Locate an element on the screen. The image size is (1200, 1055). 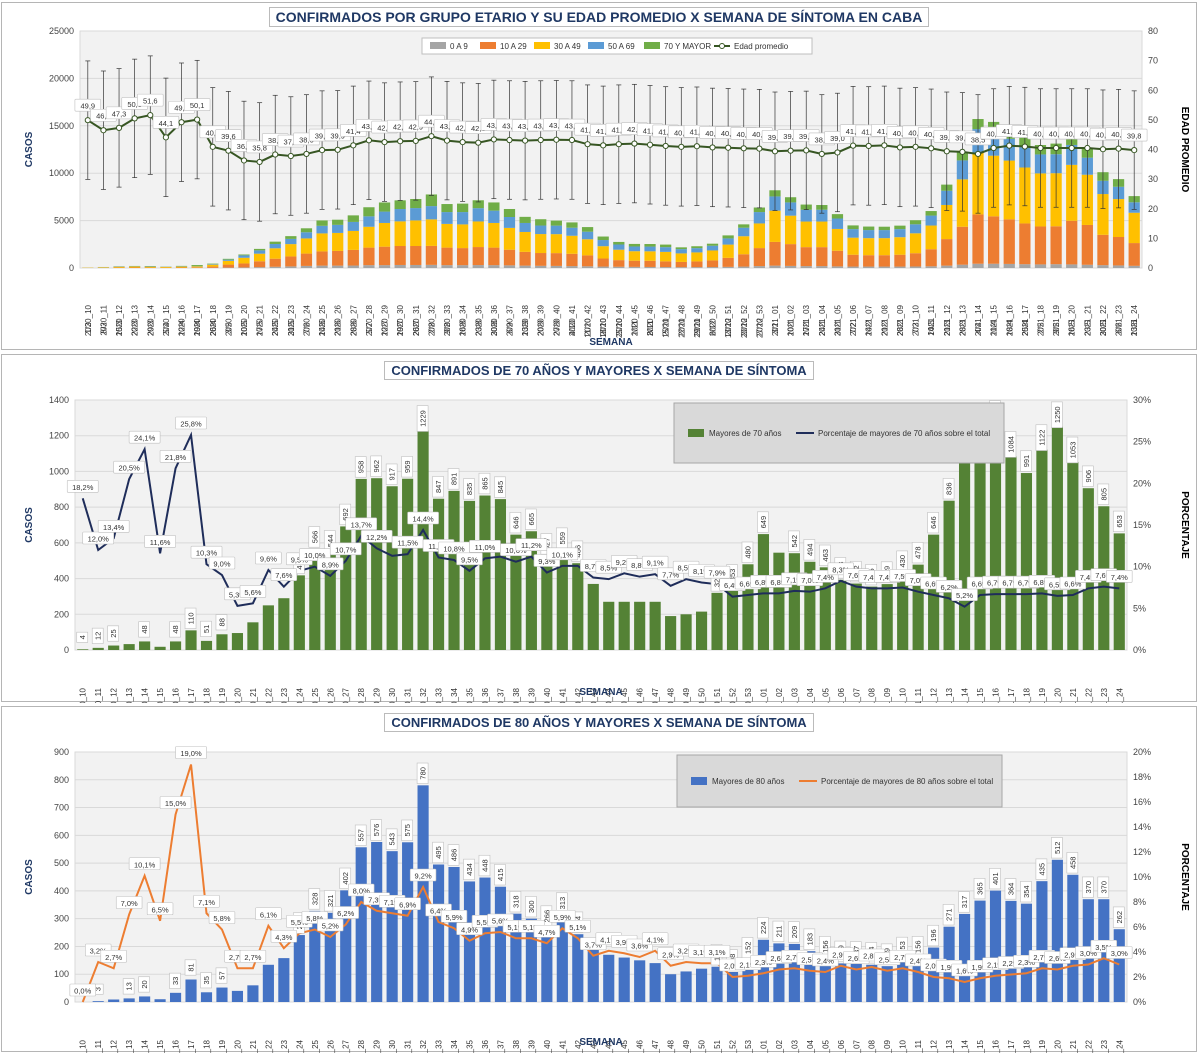
percentage-label: 9,1% is located at coordinates (655, 563).